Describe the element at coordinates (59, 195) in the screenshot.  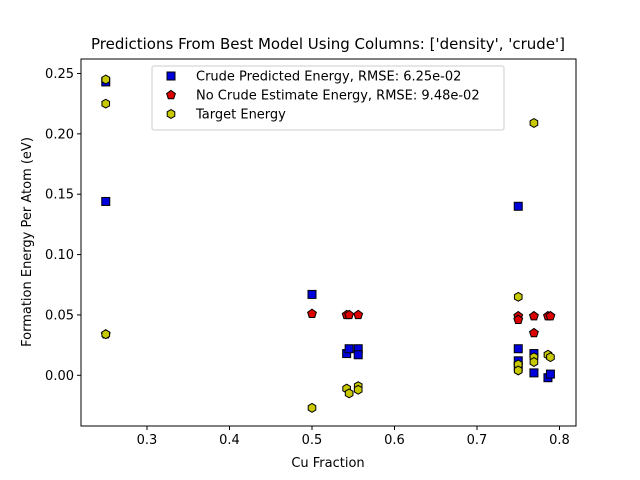
I see `y-tick-label: 0.15` at that location.